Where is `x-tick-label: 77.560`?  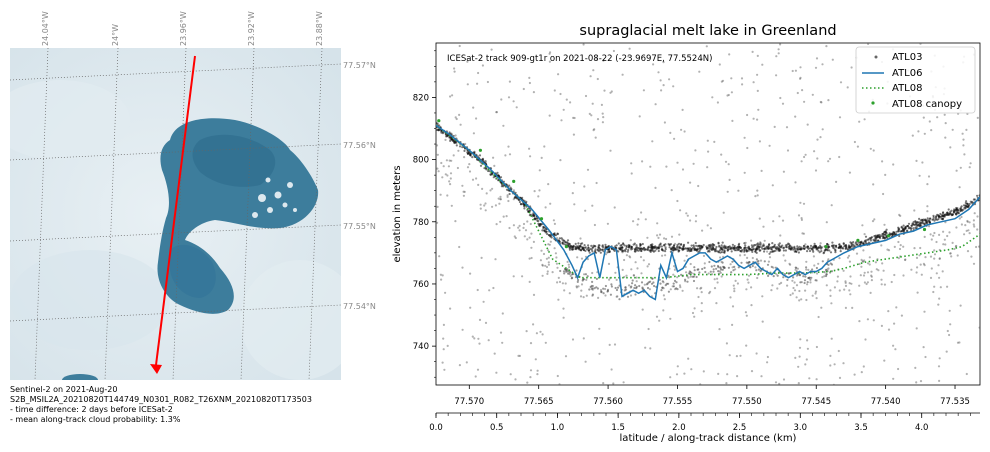 x-tick-label: 77.560 is located at coordinates (608, 402).